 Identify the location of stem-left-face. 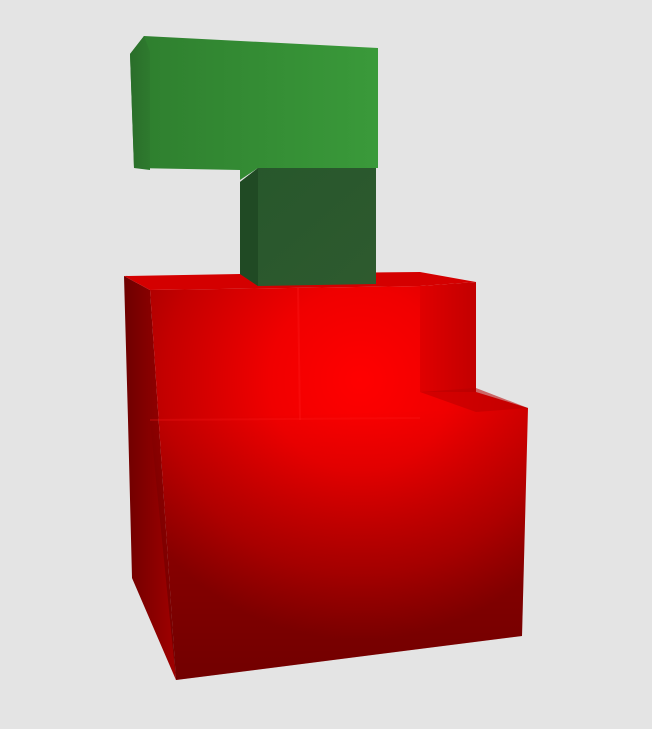
(249, 227).